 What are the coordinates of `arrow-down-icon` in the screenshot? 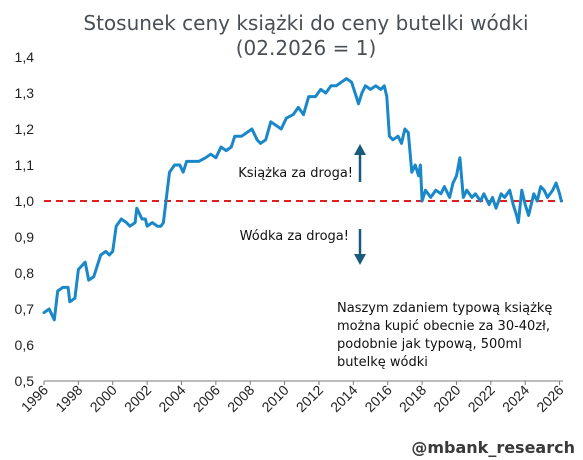 It's located at (360, 247).